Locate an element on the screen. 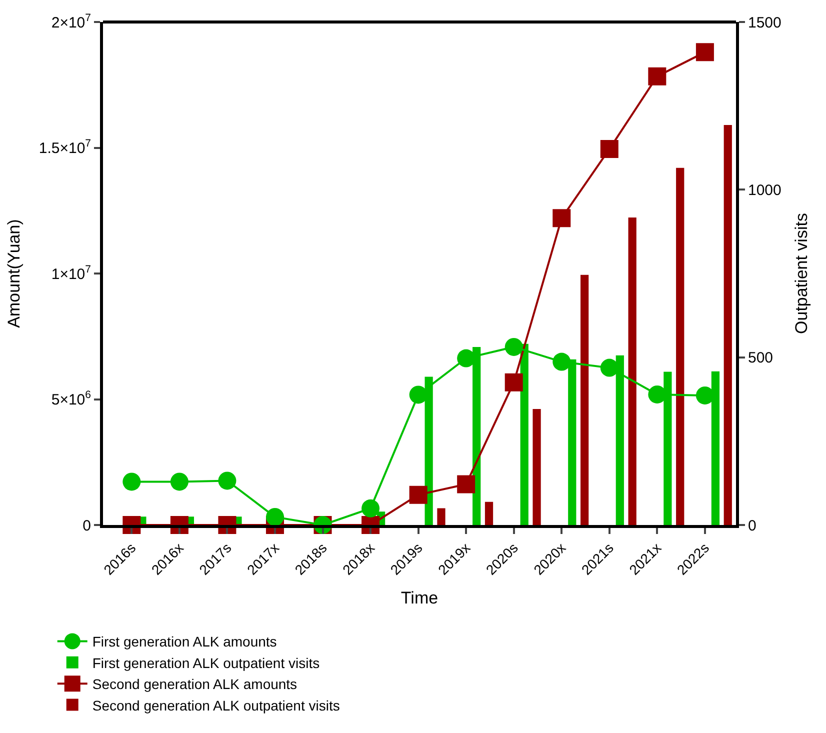  y-tick-label: 5×10$^{6}$ is located at coordinates (71, 398).